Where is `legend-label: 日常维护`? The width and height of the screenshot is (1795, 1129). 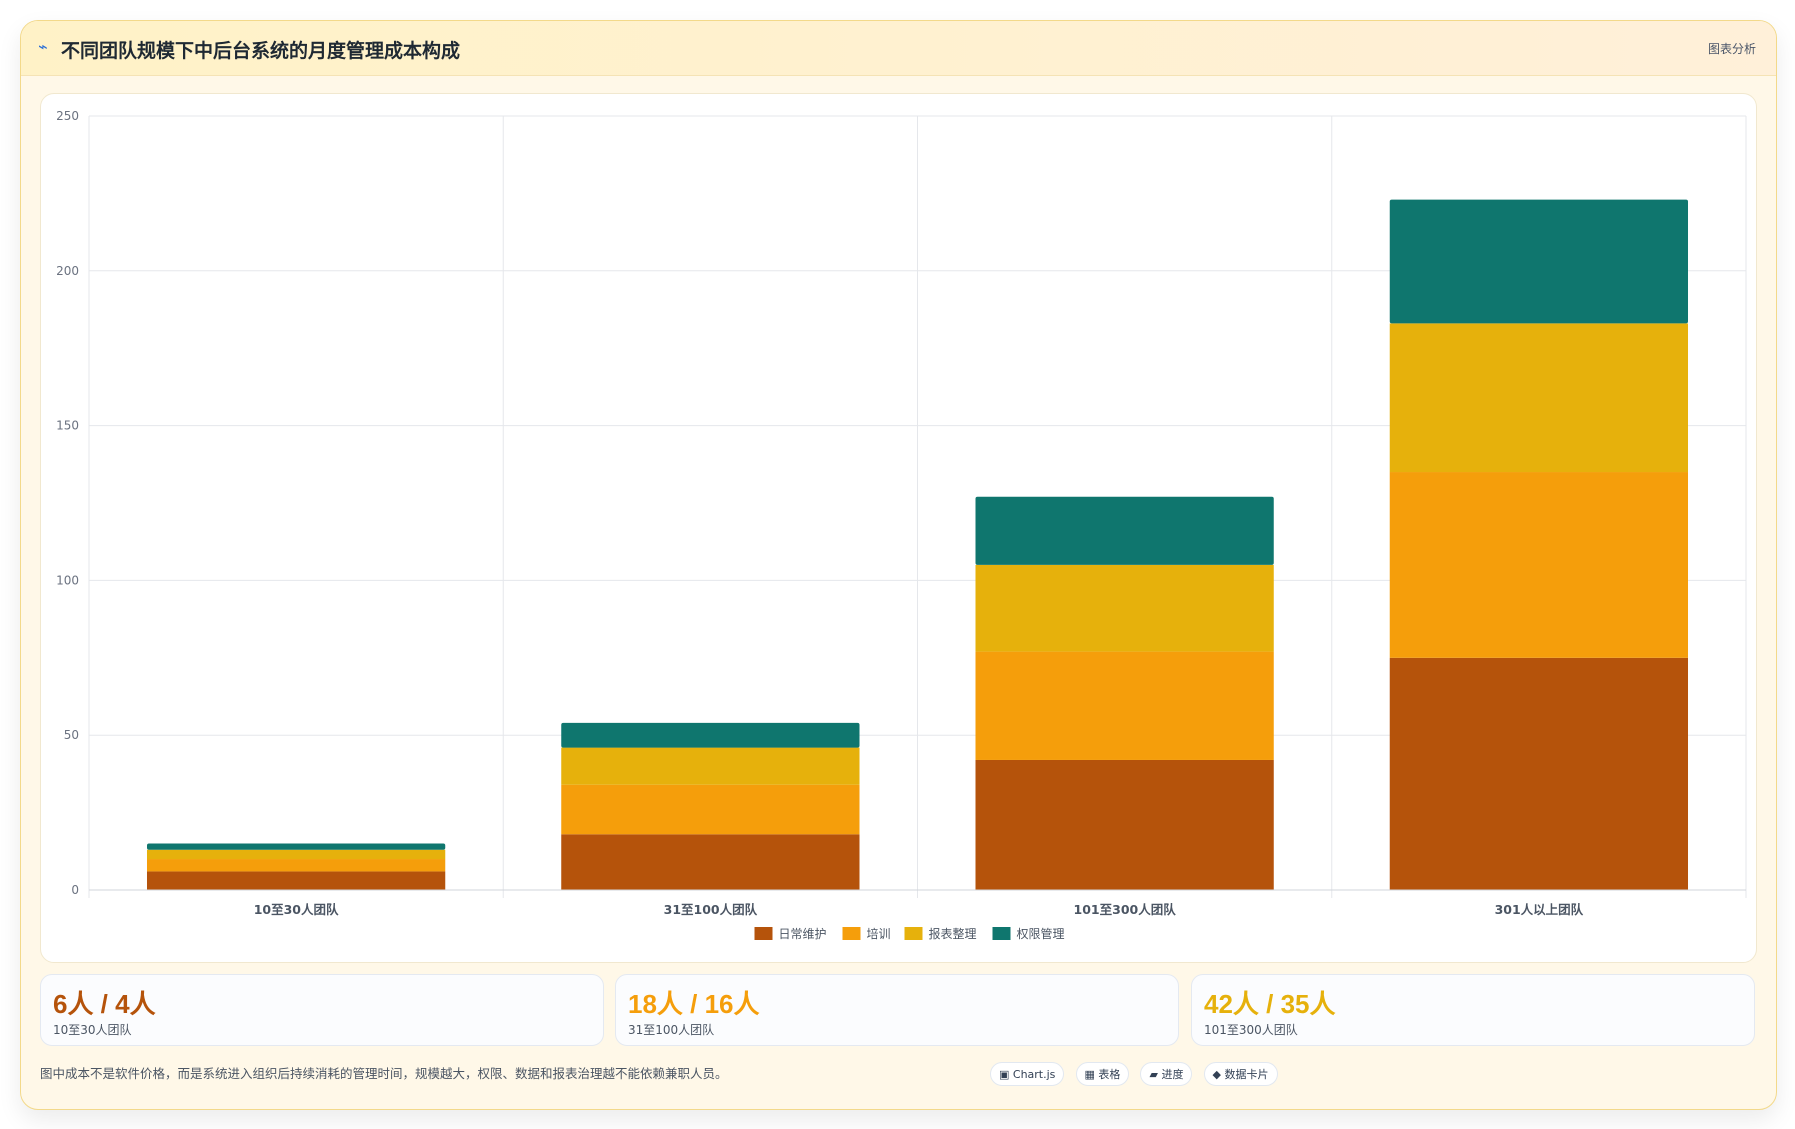
legend-label: 日常维护 is located at coordinates (803, 934).